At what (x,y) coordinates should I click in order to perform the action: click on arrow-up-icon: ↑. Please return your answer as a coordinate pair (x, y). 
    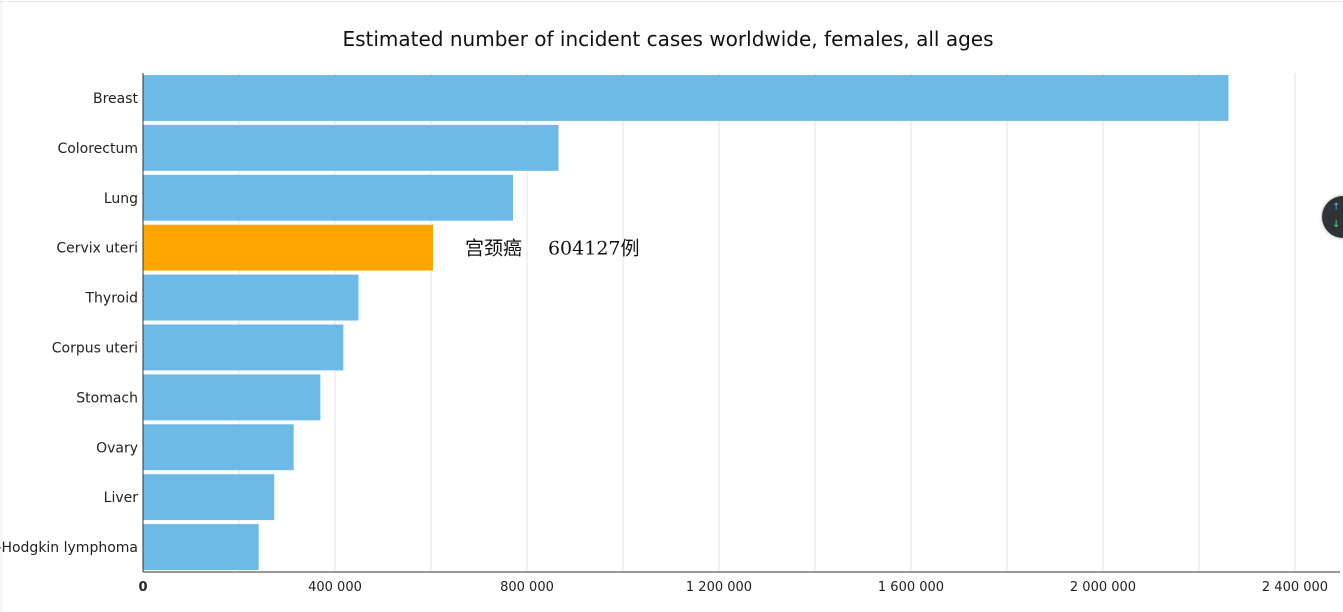
    Looking at the image, I should click on (1336, 207).